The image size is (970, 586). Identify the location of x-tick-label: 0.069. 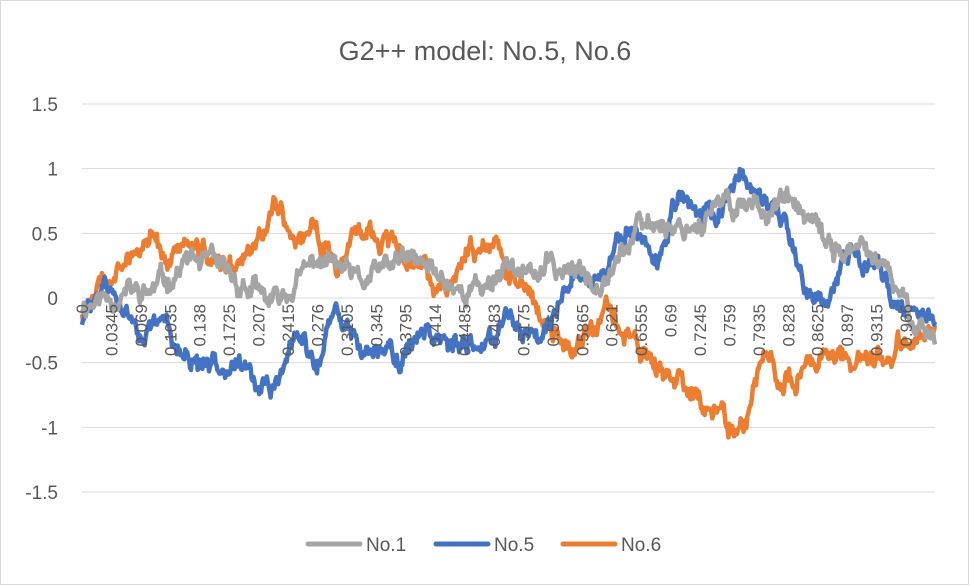
(141, 325).